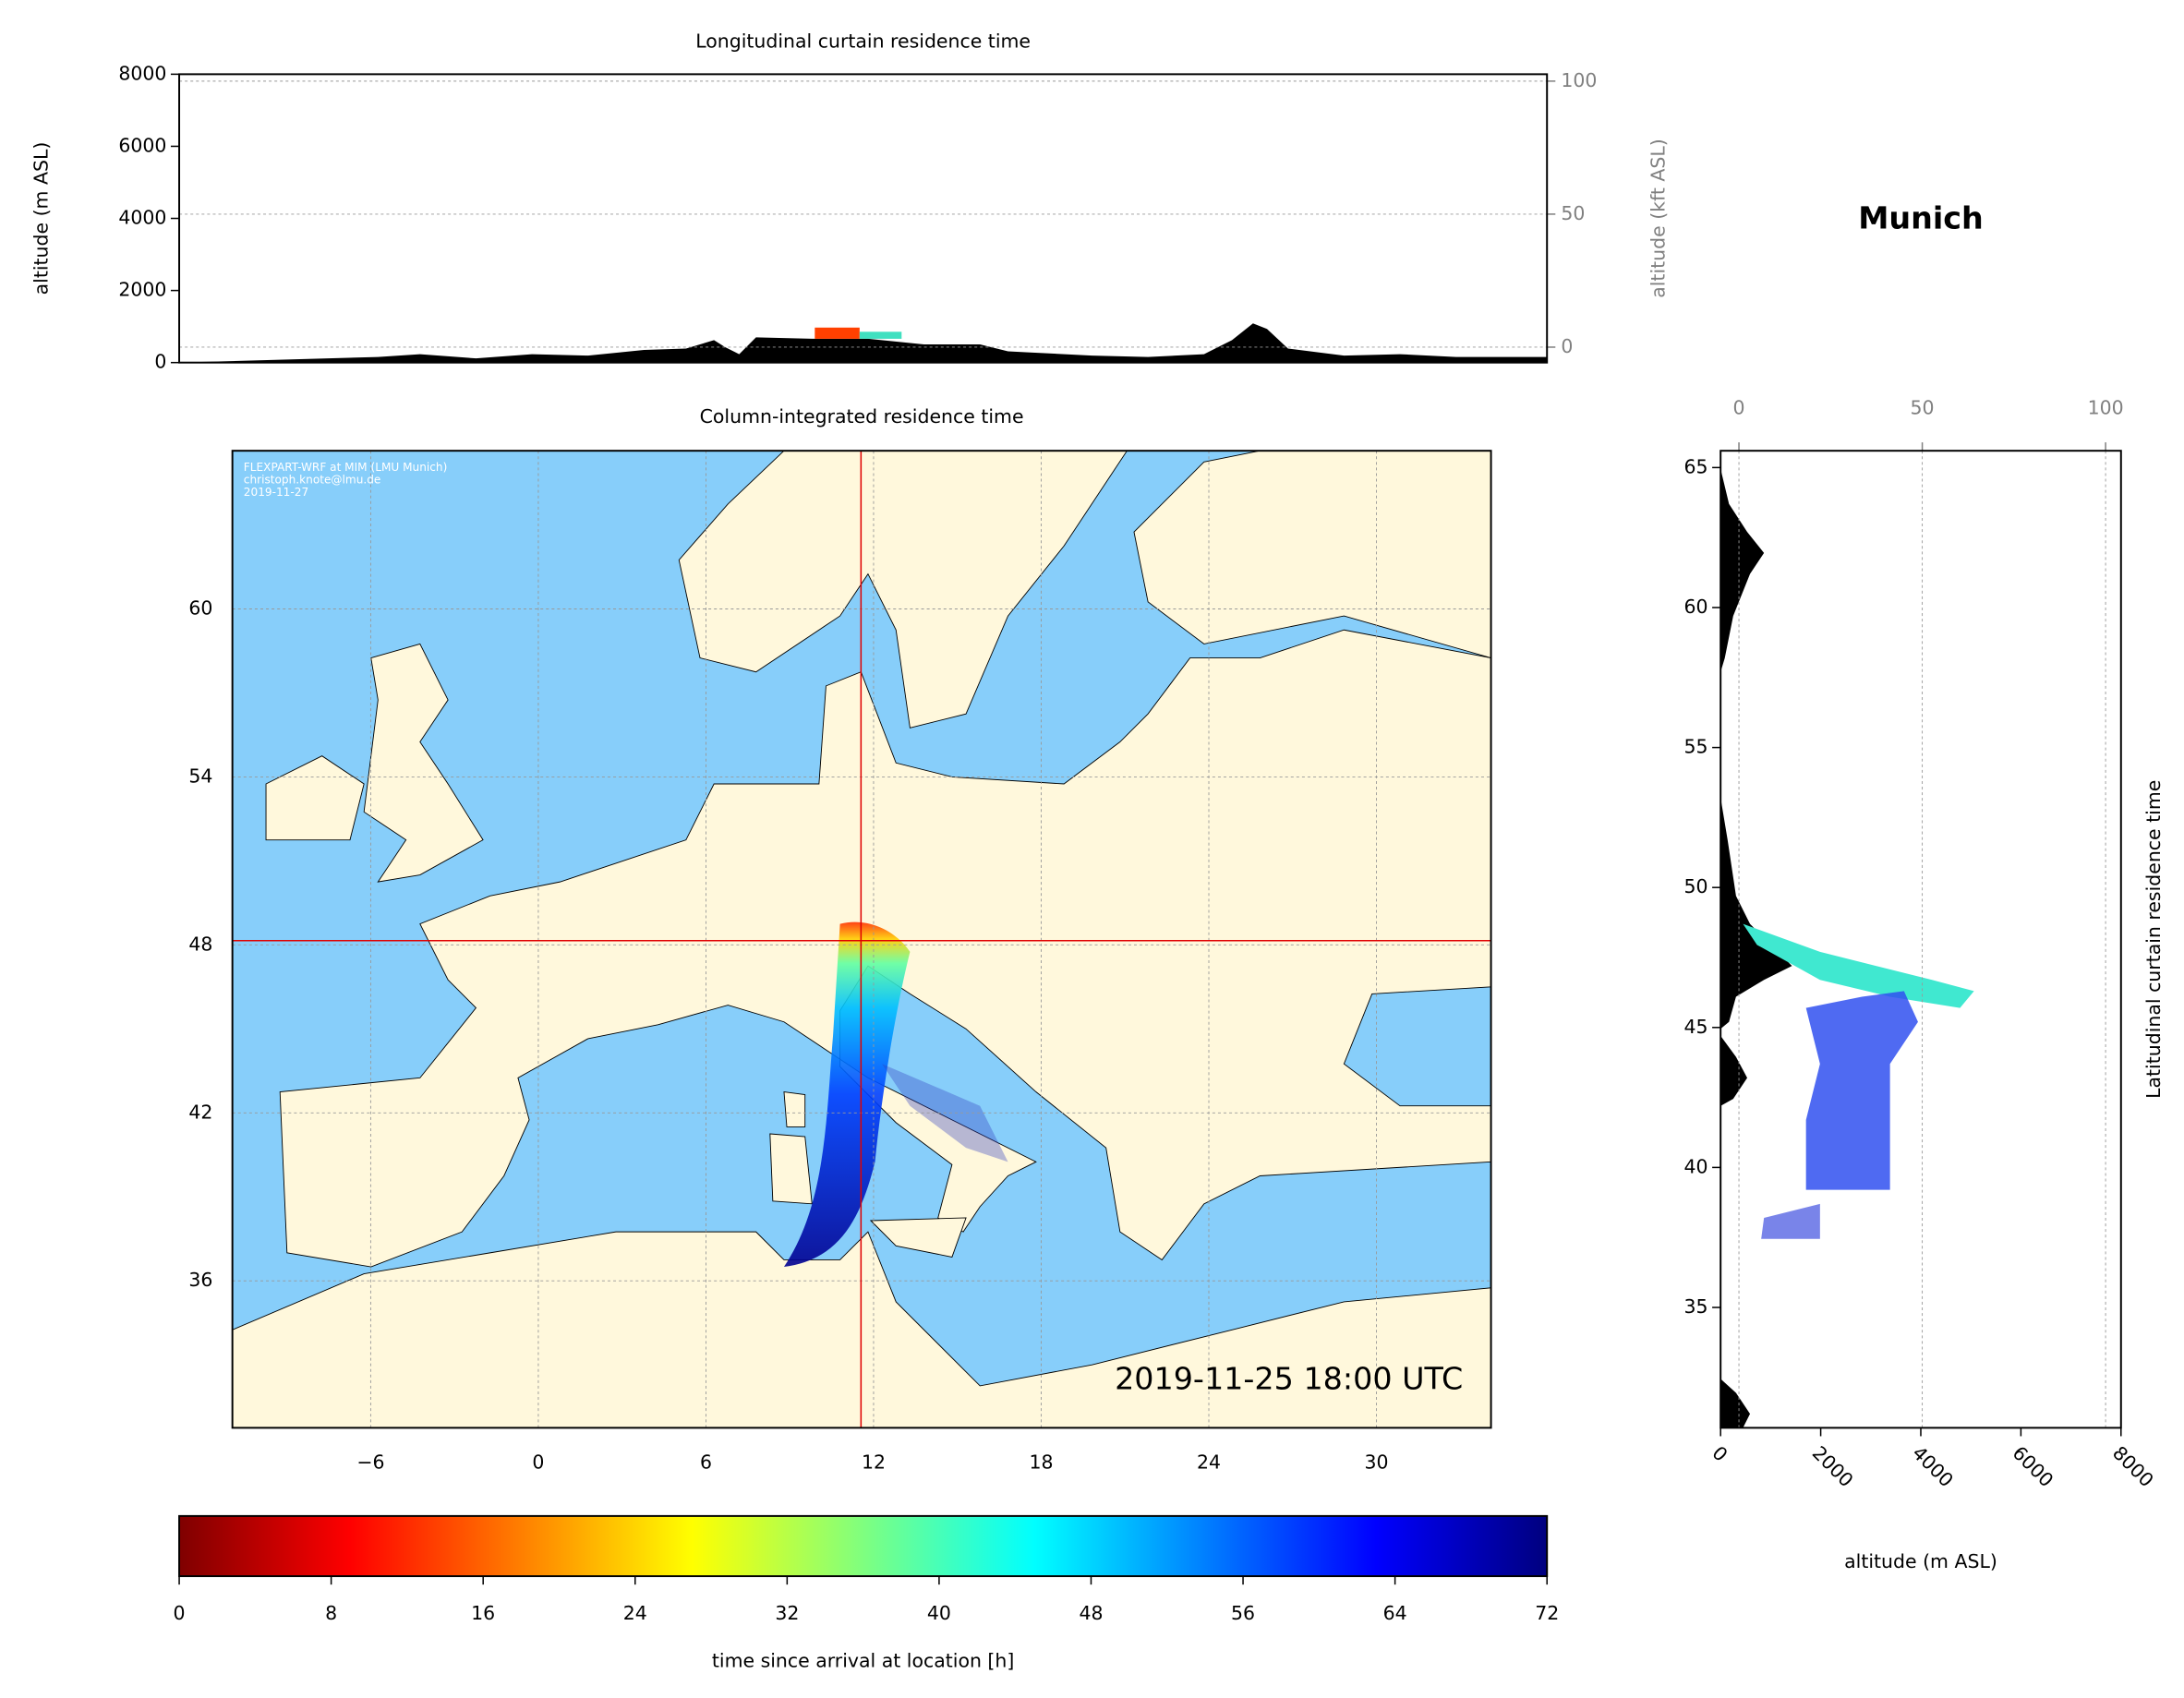 The height and width of the screenshot is (1698, 2184). I want to click on y-tick-label: 35, so click(1696, 1306).